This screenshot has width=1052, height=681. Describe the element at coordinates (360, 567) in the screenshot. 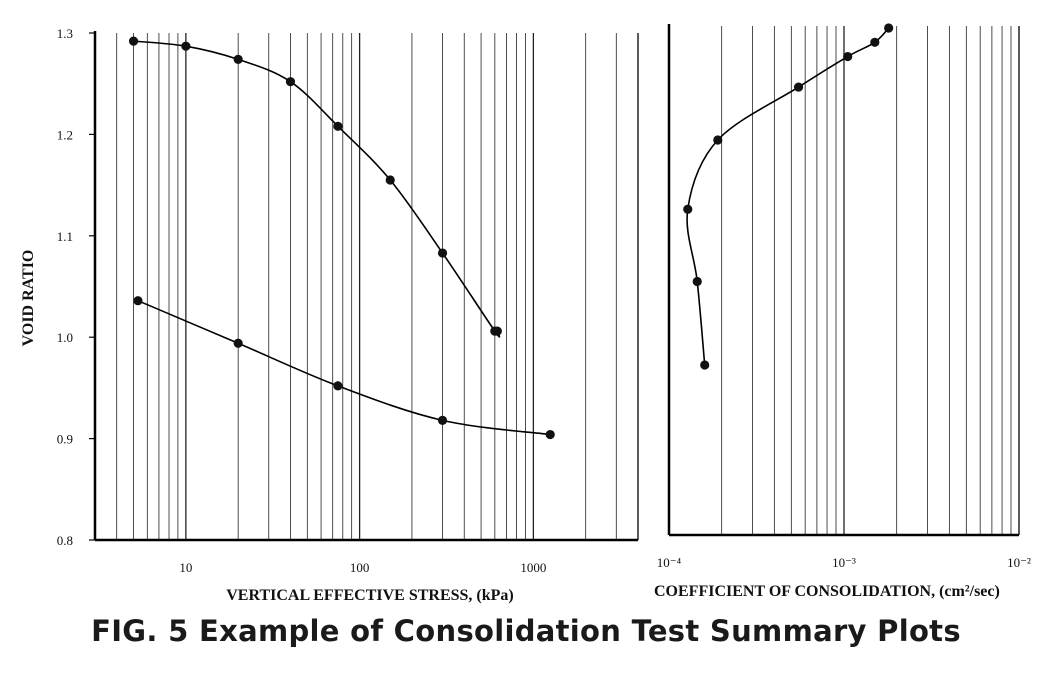

I see `x-tick-label: 100` at that location.